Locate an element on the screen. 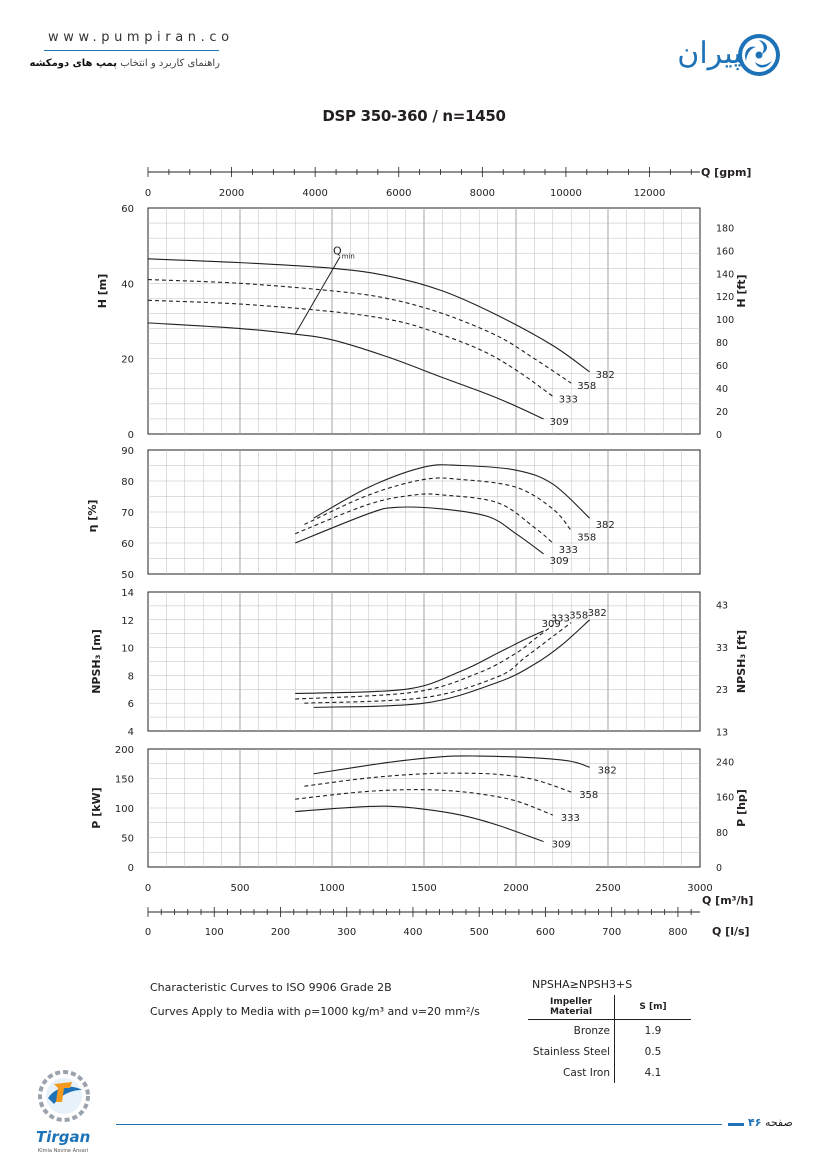  npsh-curve-label: 382 is located at coordinates (597, 613).